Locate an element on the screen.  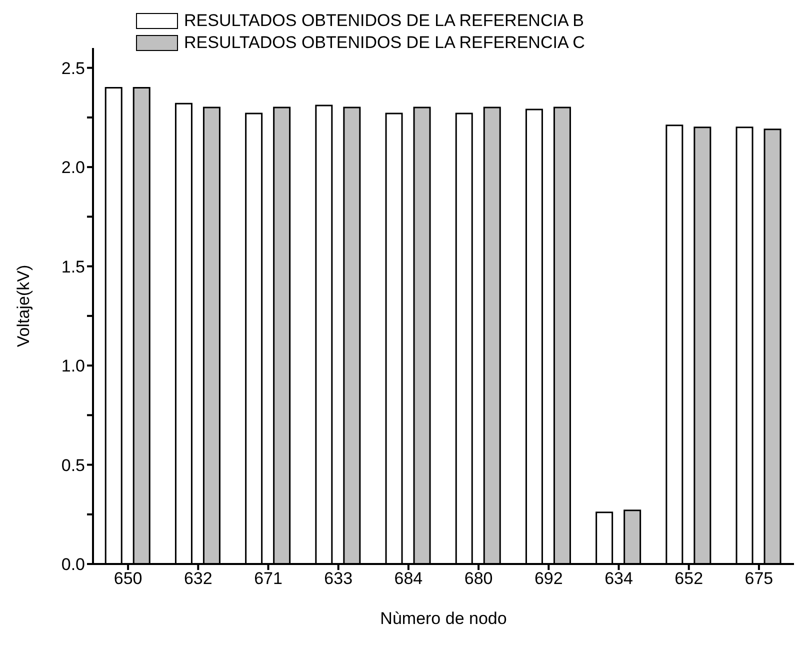
x-tick-label: 634 is located at coordinates (618, 578).